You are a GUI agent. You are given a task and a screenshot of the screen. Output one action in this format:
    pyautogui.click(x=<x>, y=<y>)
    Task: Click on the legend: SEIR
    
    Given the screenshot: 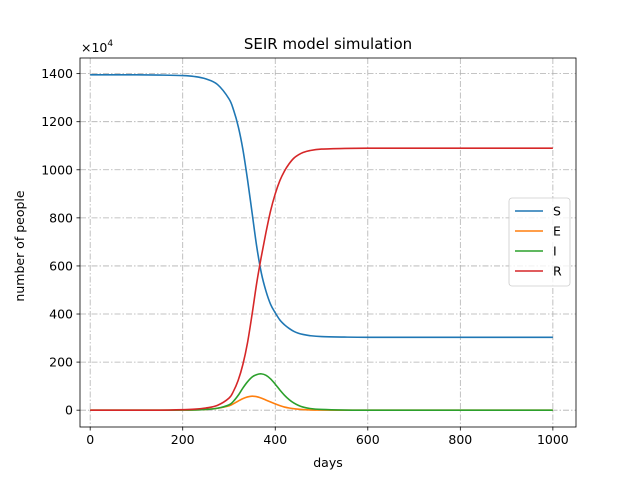 What is the action you would take?
    pyautogui.click(x=539, y=242)
    